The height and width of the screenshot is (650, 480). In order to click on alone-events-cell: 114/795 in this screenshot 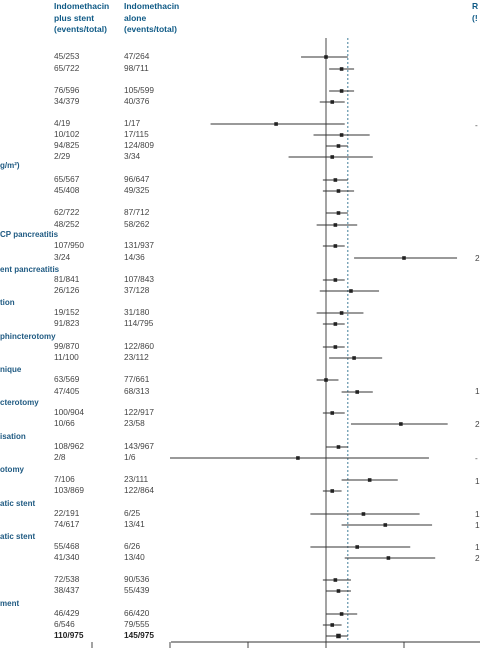, I will do `click(139, 323)`.